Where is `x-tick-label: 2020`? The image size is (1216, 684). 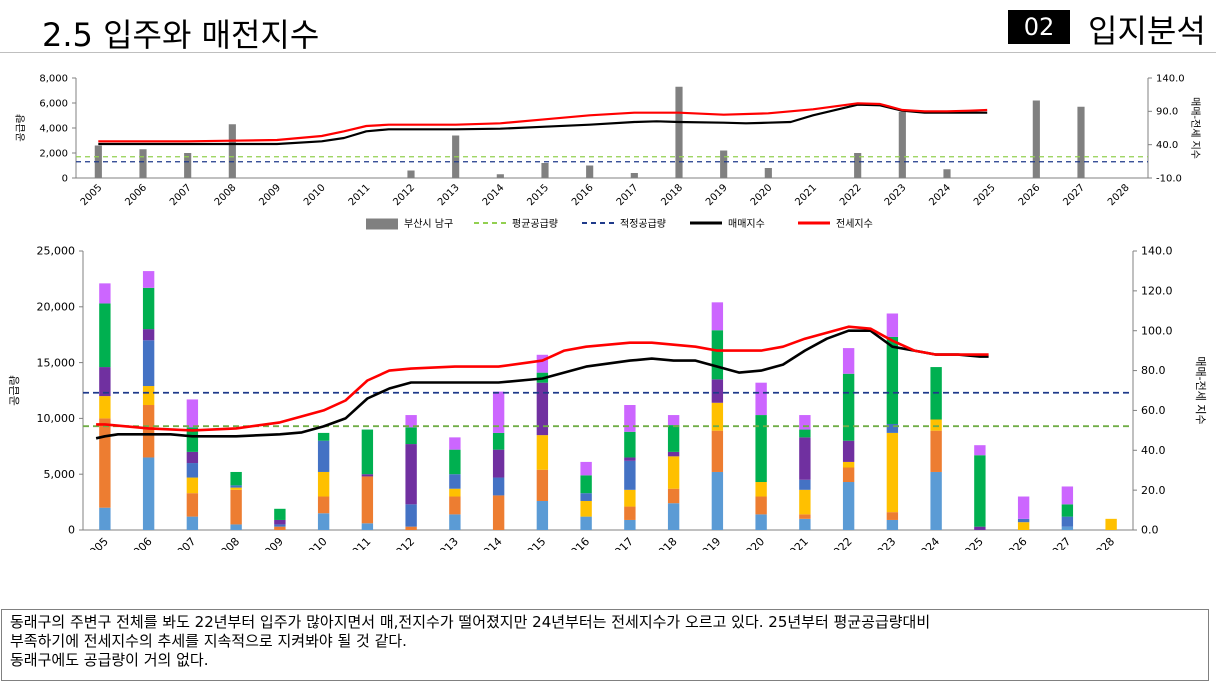
x-tick-label: 2020 is located at coordinates (752, 542).